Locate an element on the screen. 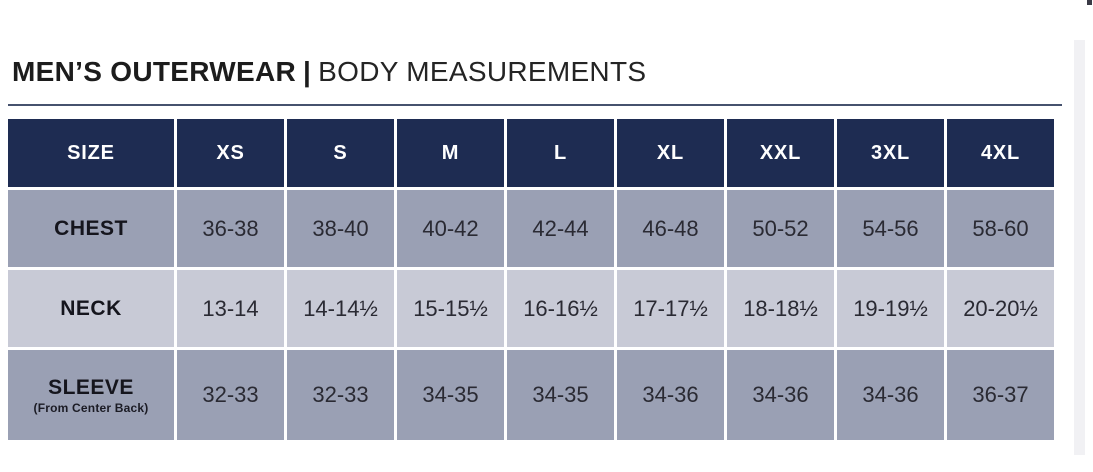 The width and height of the screenshot is (1093, 472). cell-sleeve-xxl: 34-36 is located at coordinates (780, 395).